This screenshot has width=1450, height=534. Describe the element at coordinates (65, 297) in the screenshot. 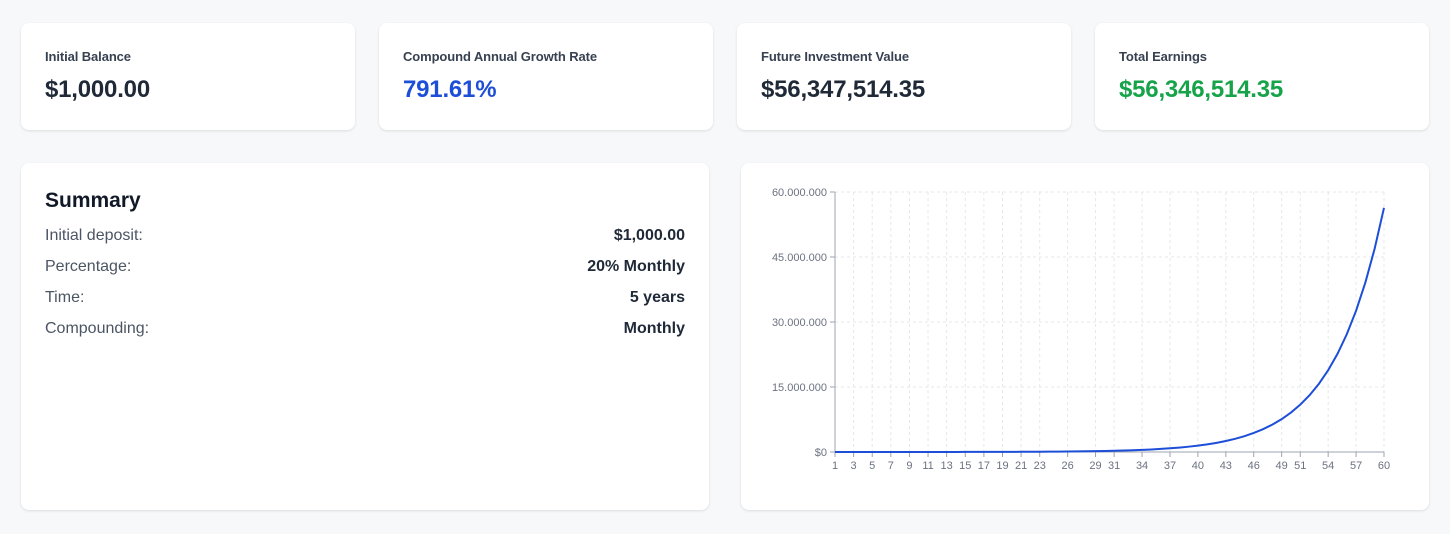

I see `summary-row-label: Time:` at that location.